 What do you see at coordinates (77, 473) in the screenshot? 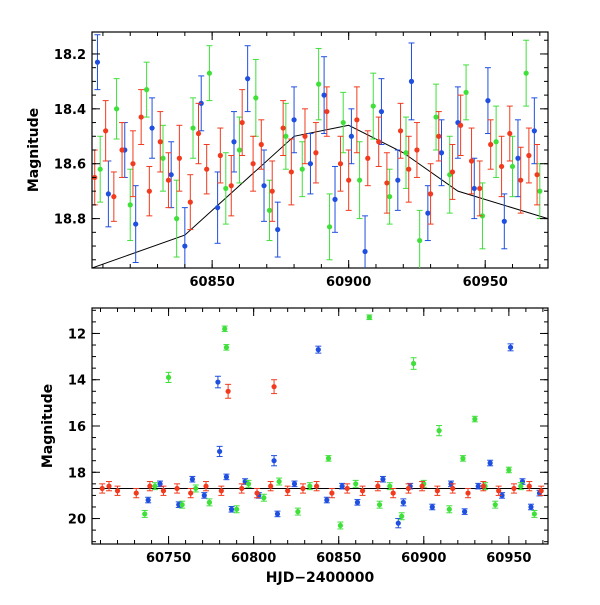
I see `bottom-ytick-label: 18` at bounding box center [77, 473].